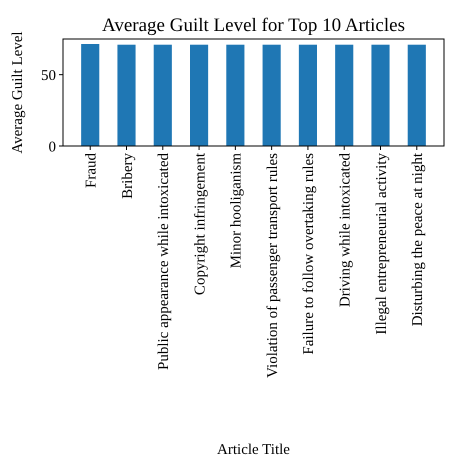 The width and height of the screenshot is (454, 459). I want to click on x-tick-label: Illegal entrepreneurial activity, so click(382, 243).